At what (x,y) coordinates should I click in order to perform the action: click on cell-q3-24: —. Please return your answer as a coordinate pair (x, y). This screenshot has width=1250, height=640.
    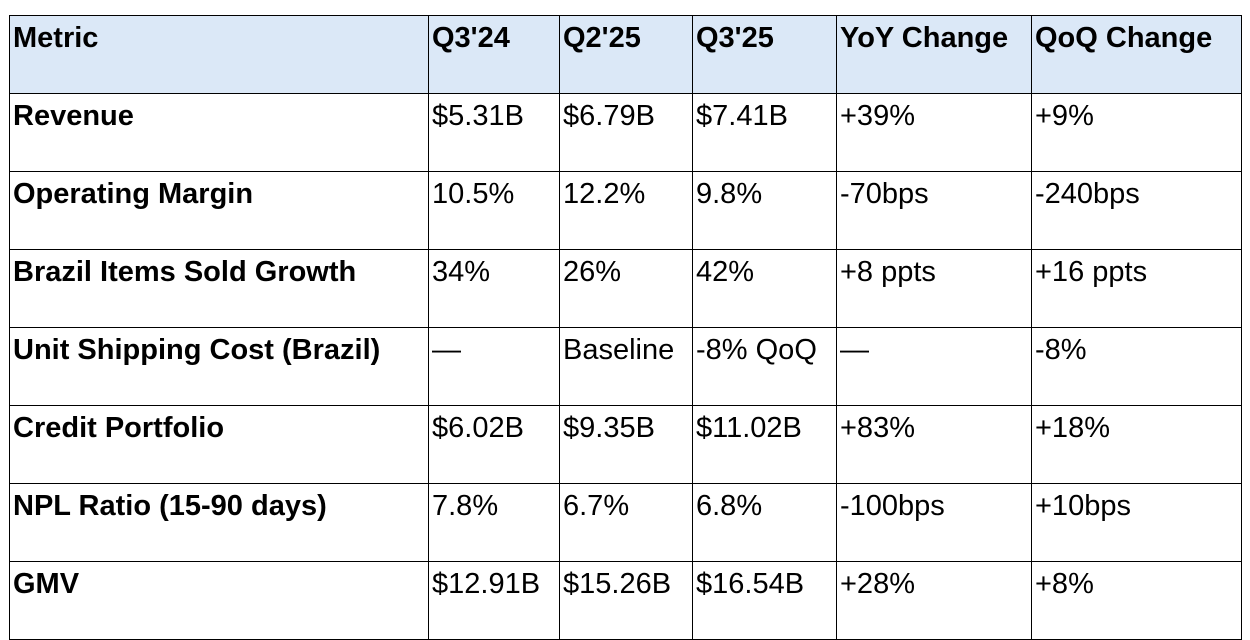
    Looking at the image, I should click on (494, 366).